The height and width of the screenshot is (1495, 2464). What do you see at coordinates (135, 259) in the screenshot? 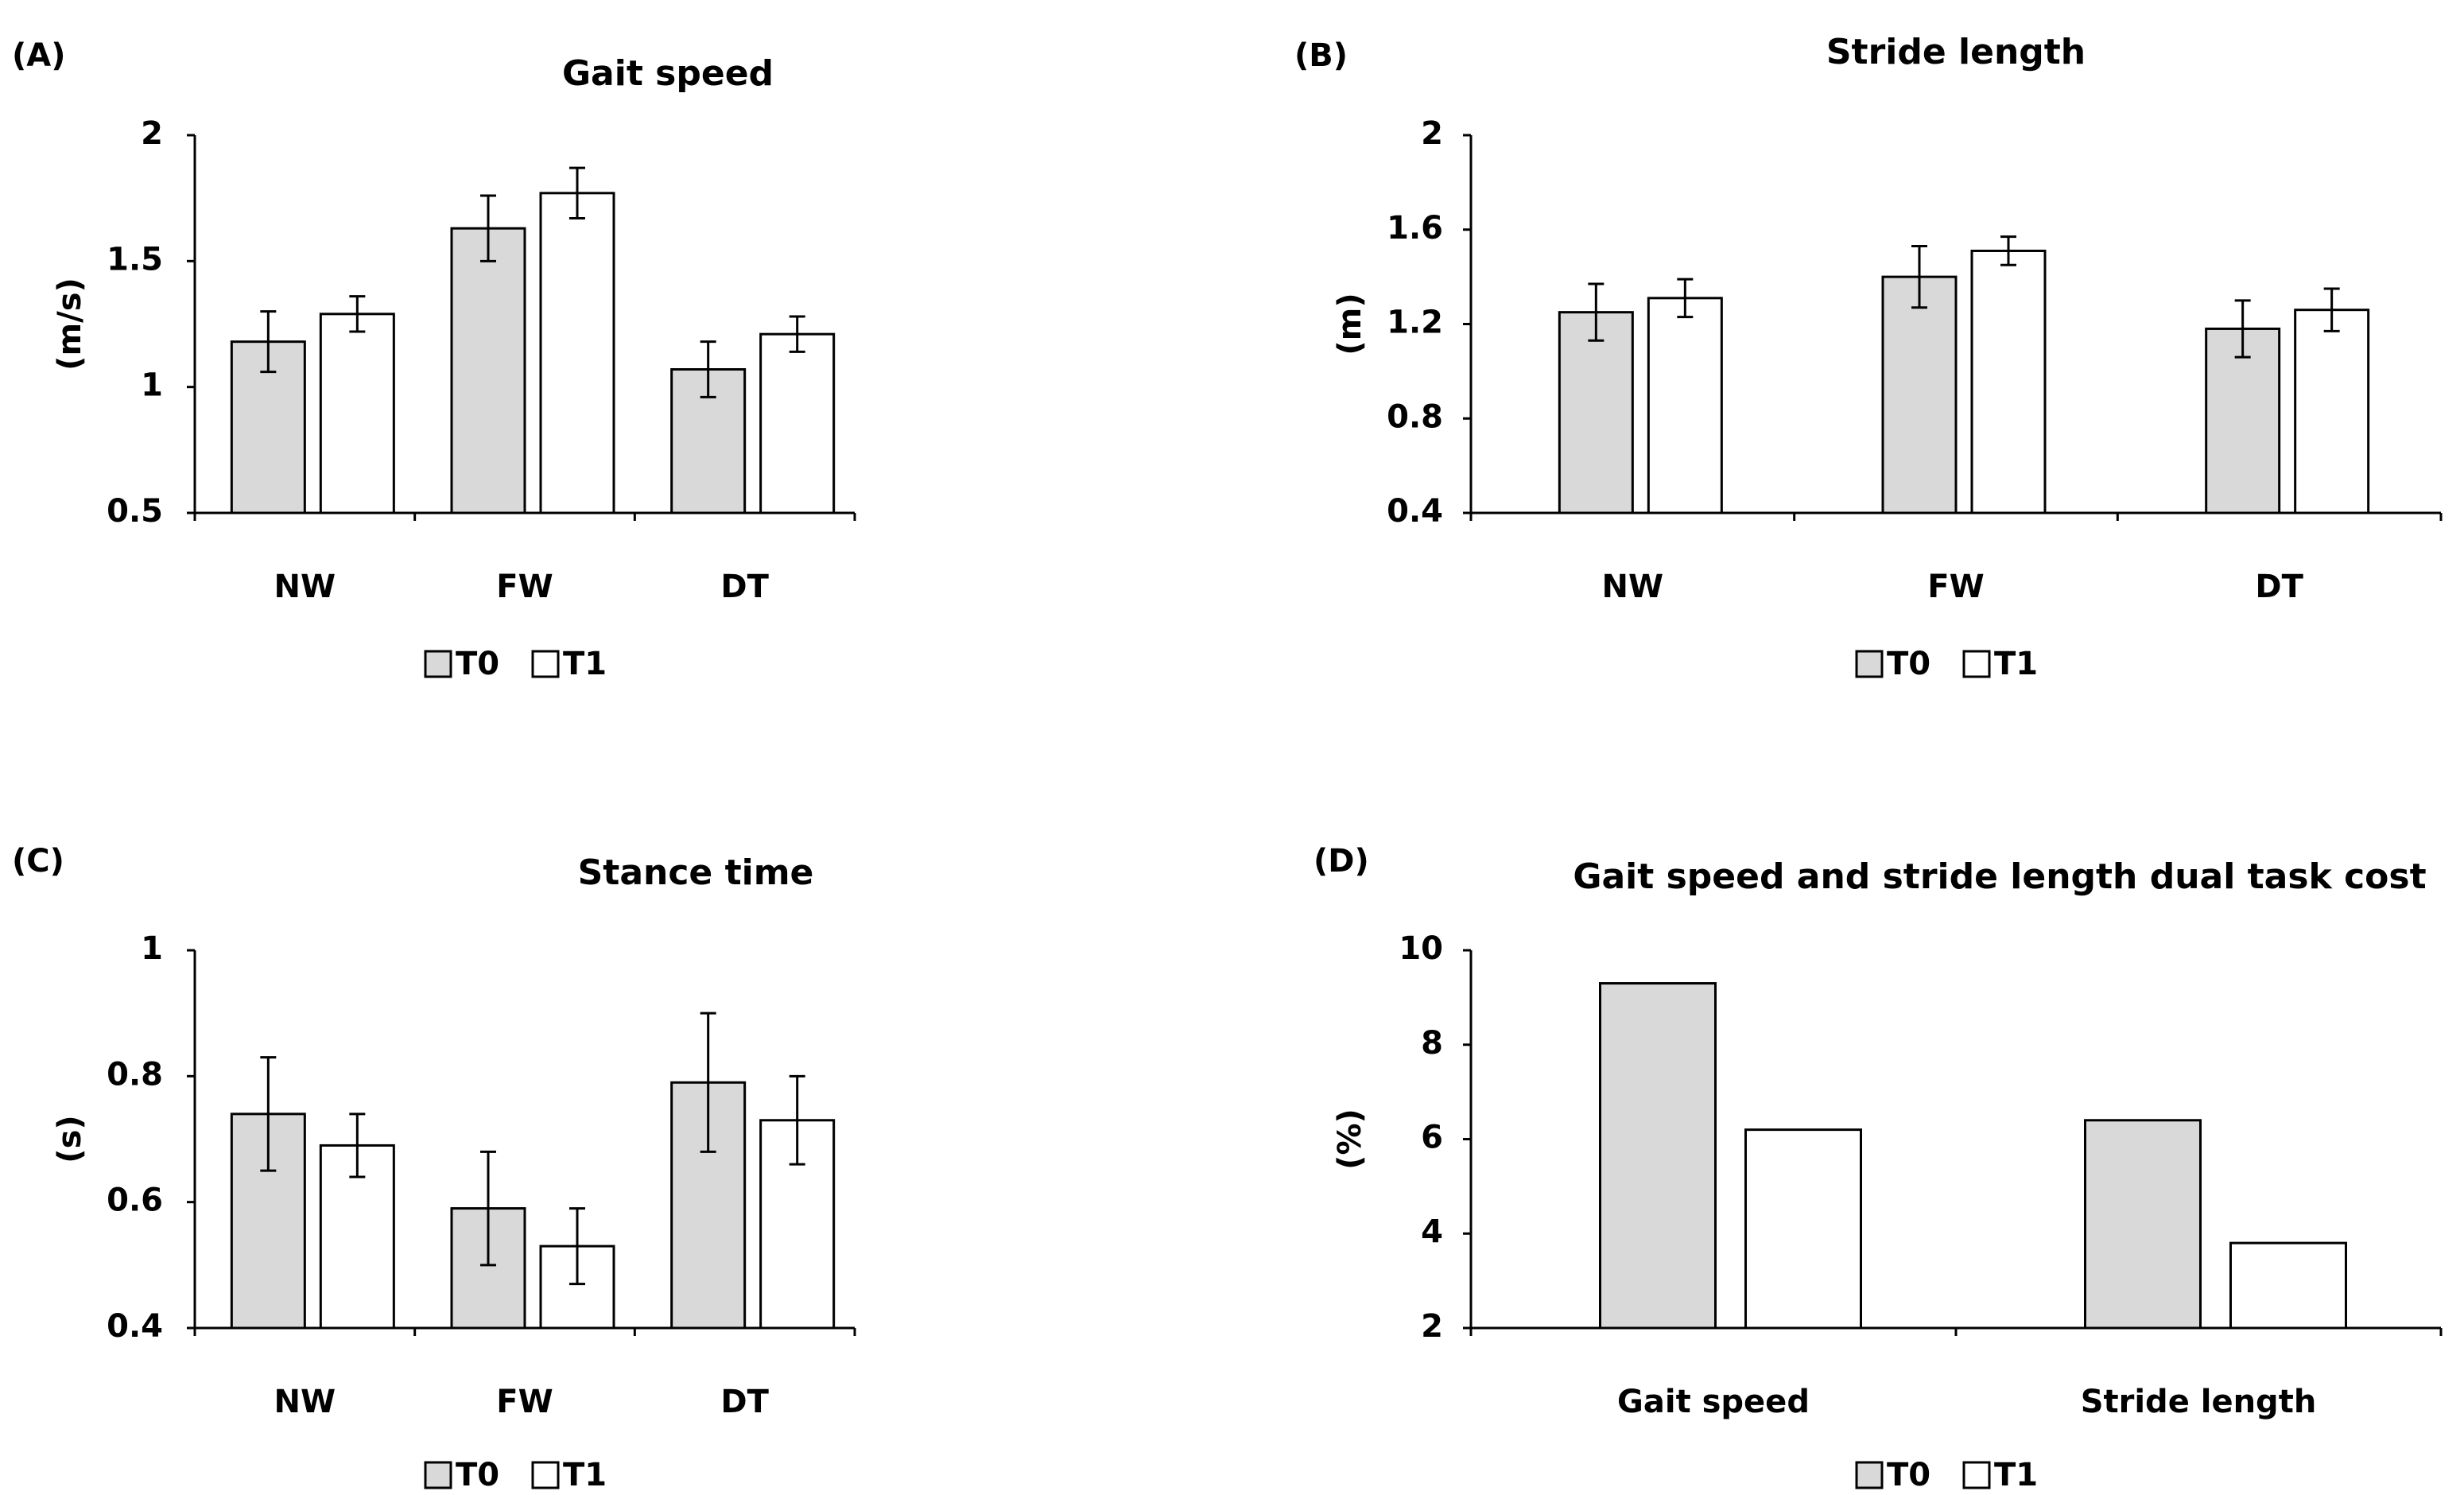
I see `y-tick-label: 1.5` at bounding box center [135, 259].